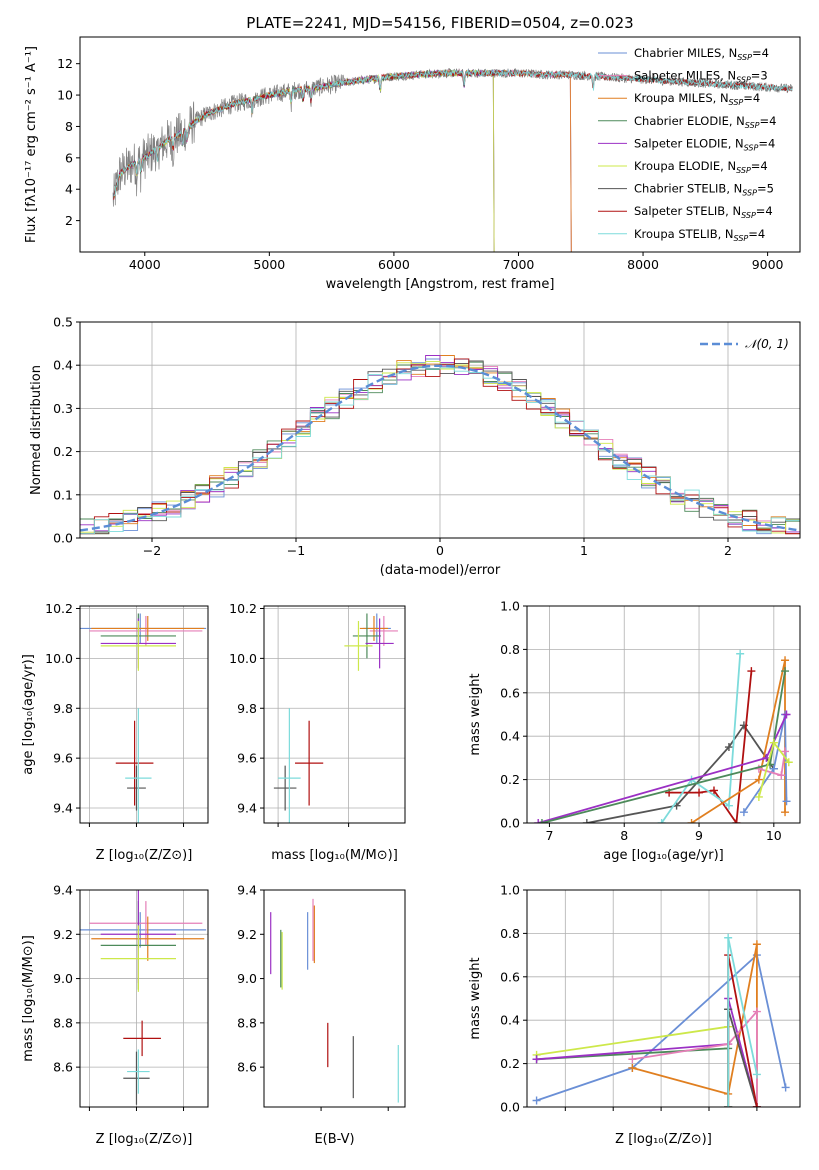  I want to click on y-tick-label: 0.0, so click(63, 538).